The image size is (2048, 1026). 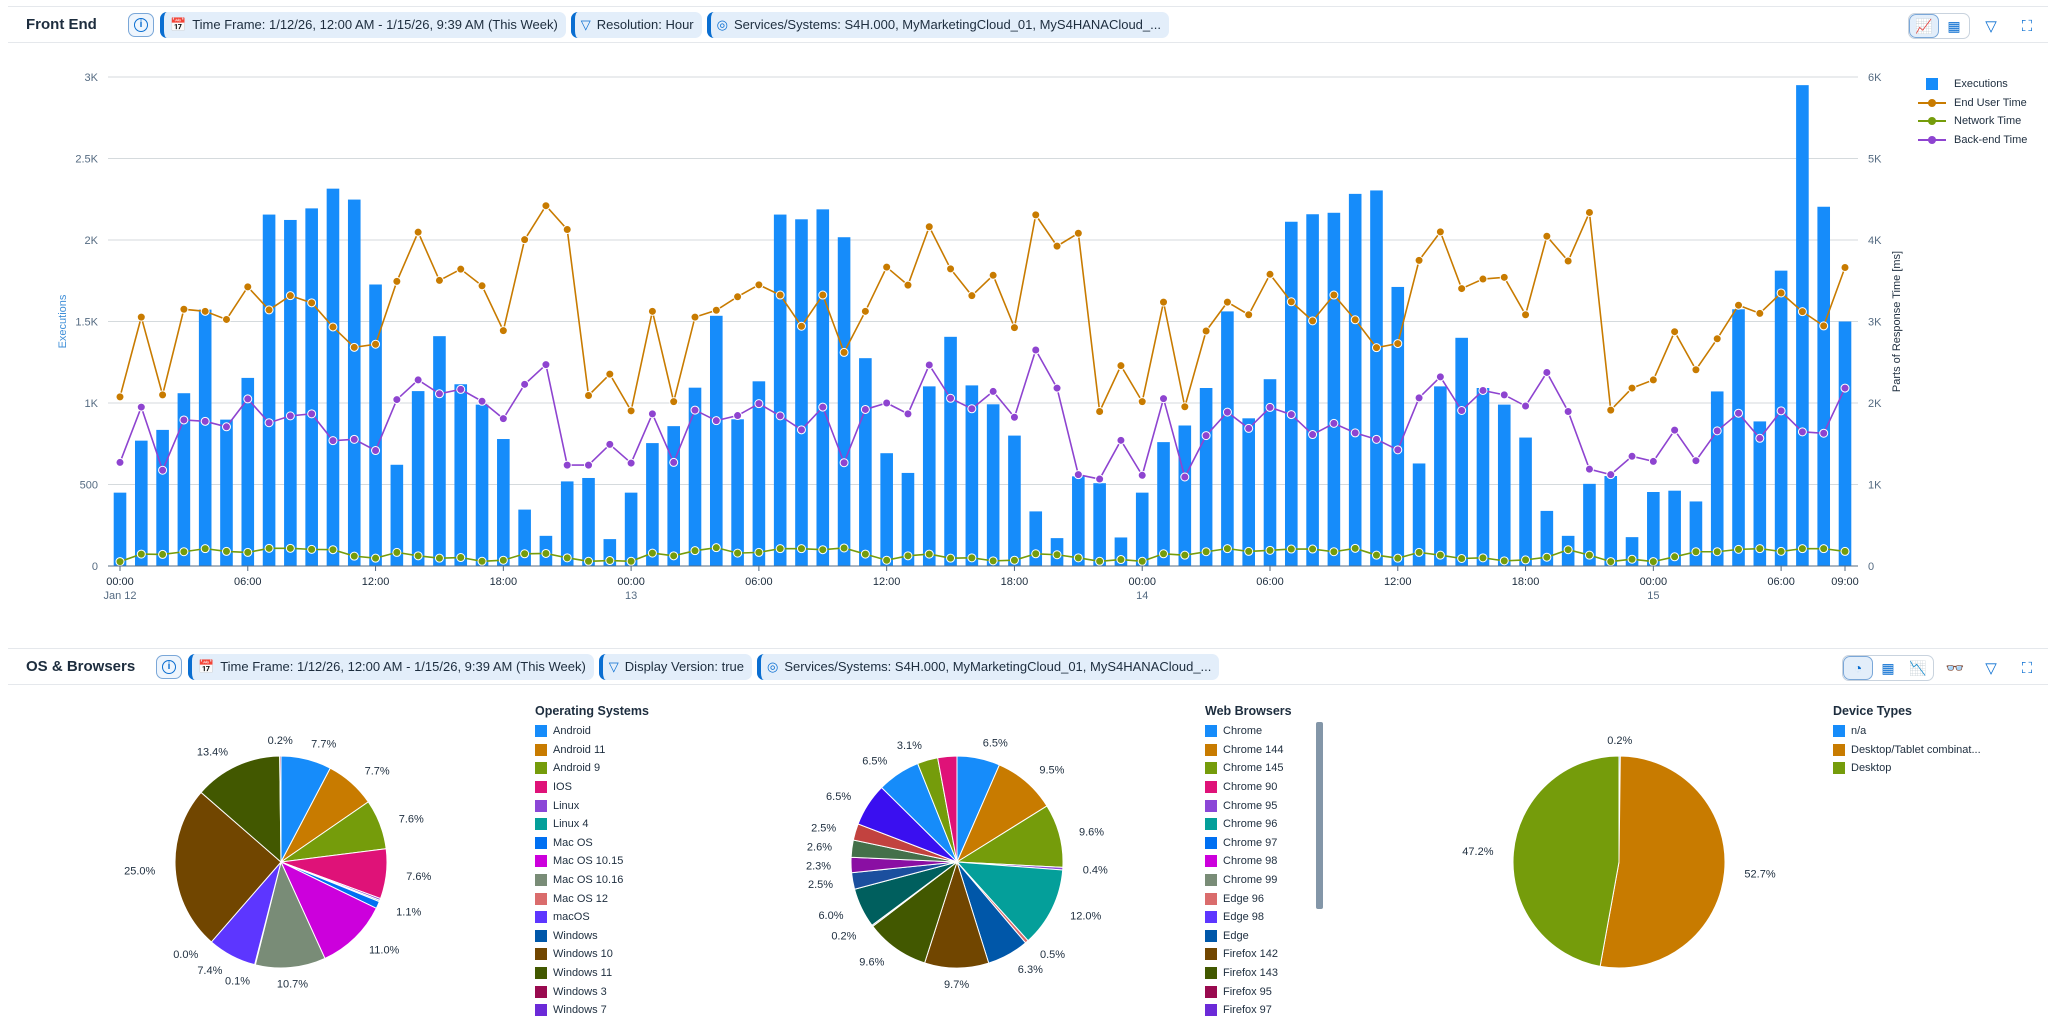 What do you see at coordinates (592, 917) in the screenshot?
I see `legend-item: macOS` at bounding box center [592, 917].